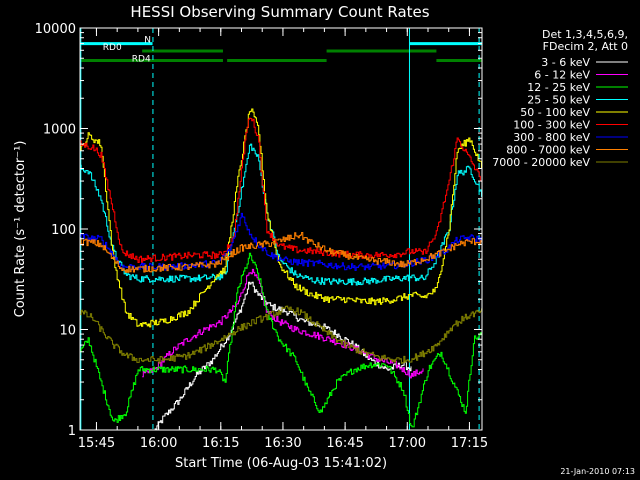 The height and width of the screenshot is (480, 640). I want to click on legend-label-100-300-kev: 100 - 300 keV, so click(551, 125).